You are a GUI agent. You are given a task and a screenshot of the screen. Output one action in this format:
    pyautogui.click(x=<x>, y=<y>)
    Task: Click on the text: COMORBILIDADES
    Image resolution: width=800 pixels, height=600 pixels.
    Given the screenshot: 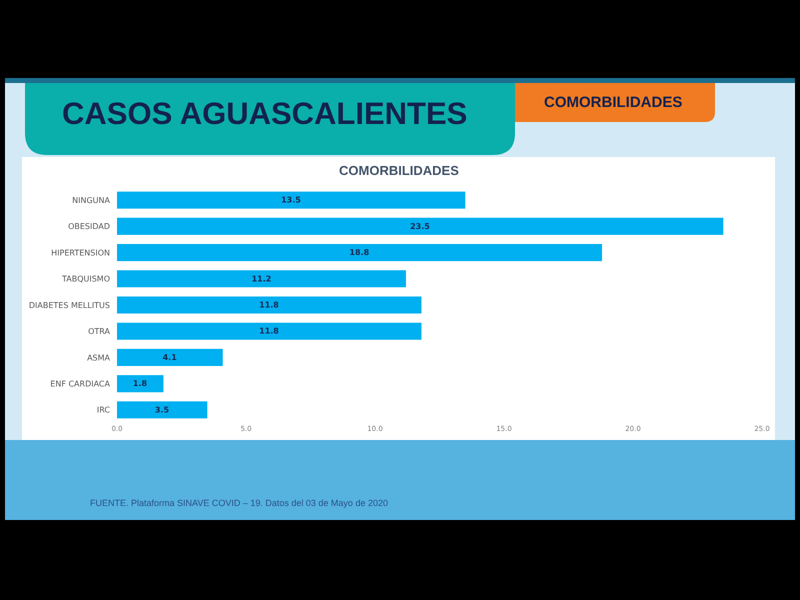 What is the action you would take?
    pyautogui.click(x=399, y=170)
    